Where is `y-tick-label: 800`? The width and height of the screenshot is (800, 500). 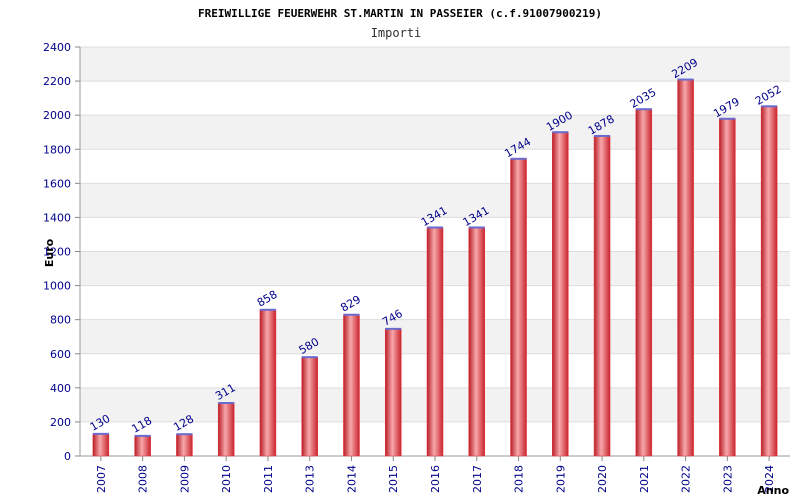
y-tick-label: 800 is located at coordinates (60, 320).